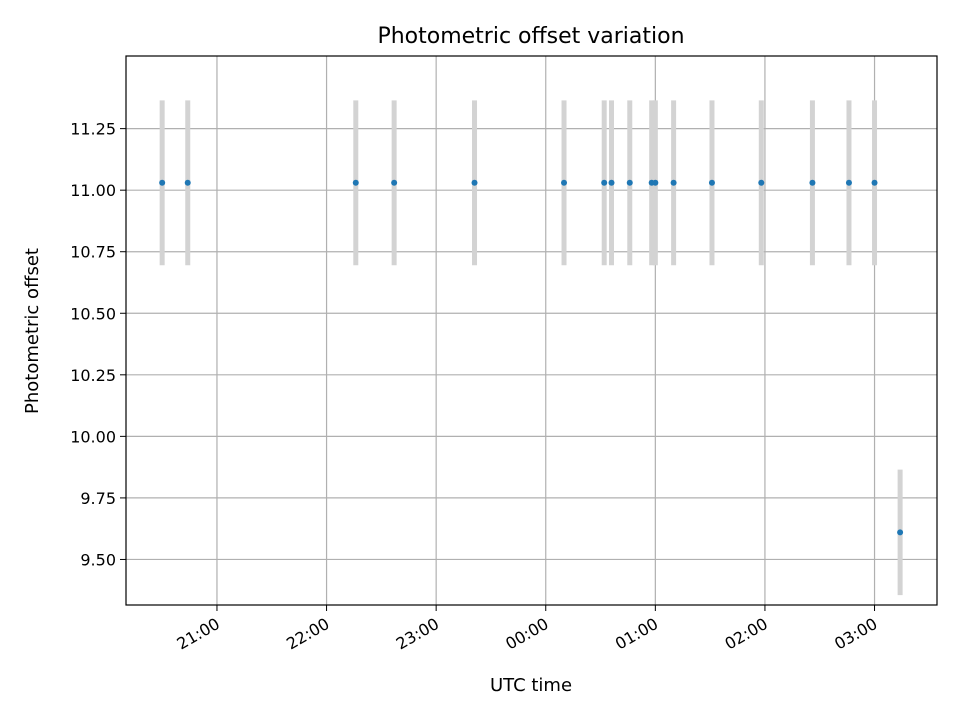 This screenshot has height=720, width=960. I want to click on y-tick-label: 10.75, so click(93, 252).